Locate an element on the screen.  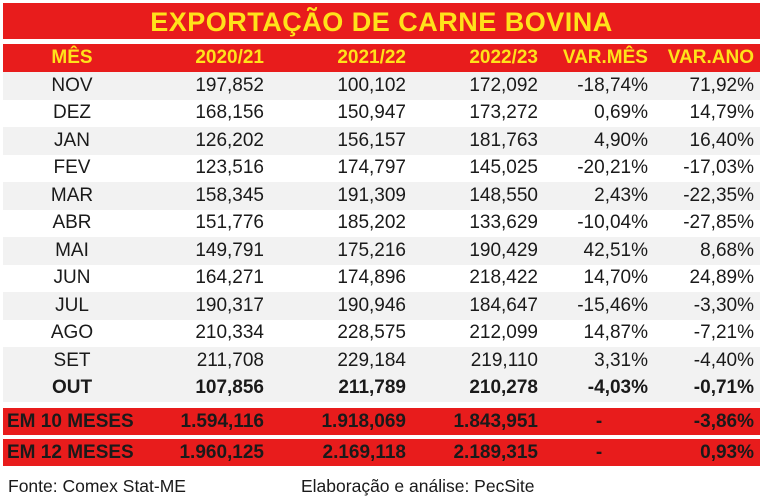
header-month: MÊS is located at coordinates (72, 58).